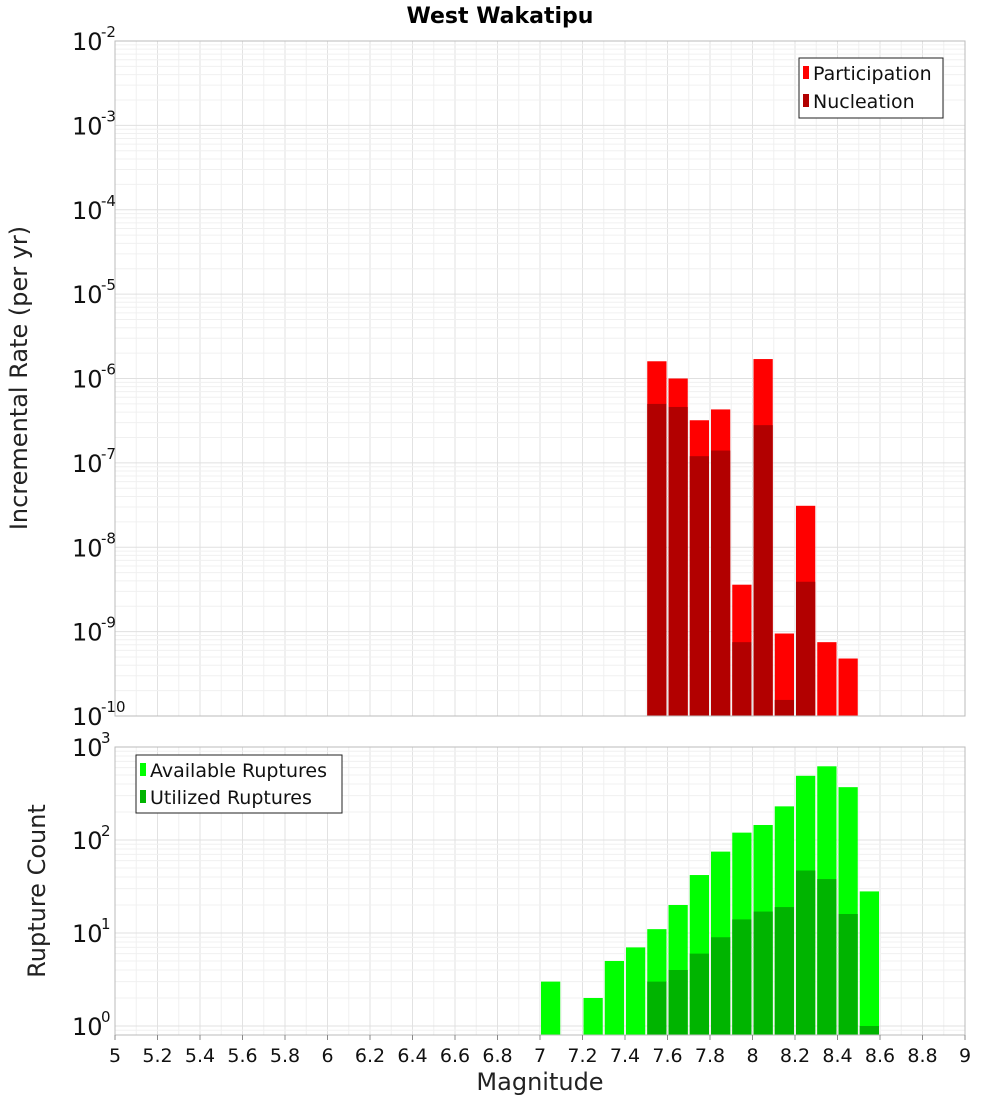 The image size is (1000, 1100). Describe the element at coordinates (710, 1056) in the screenshot. I see `x-tick-label: 7.8` at that location.